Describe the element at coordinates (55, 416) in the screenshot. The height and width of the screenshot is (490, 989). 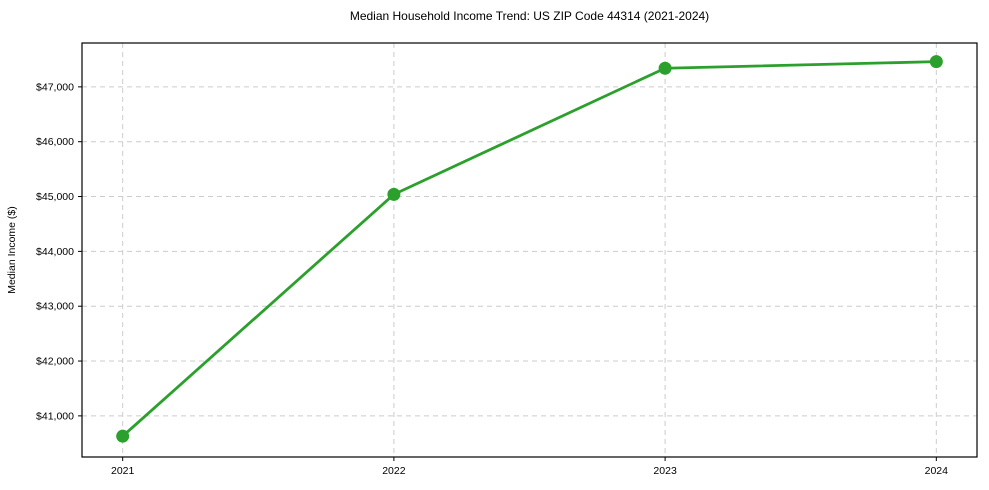
I see `y-tick-label: $41,000` at that location.